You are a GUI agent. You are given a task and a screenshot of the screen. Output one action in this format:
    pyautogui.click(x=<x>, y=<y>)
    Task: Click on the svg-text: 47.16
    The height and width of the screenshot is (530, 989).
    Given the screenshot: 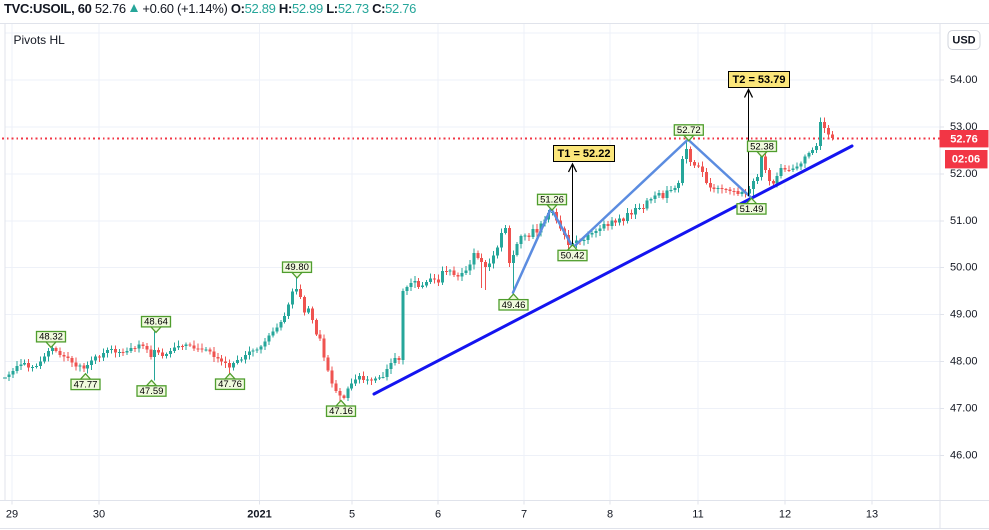 What is the action you would take?
    pyautogui.click(x=341, y=411)
    